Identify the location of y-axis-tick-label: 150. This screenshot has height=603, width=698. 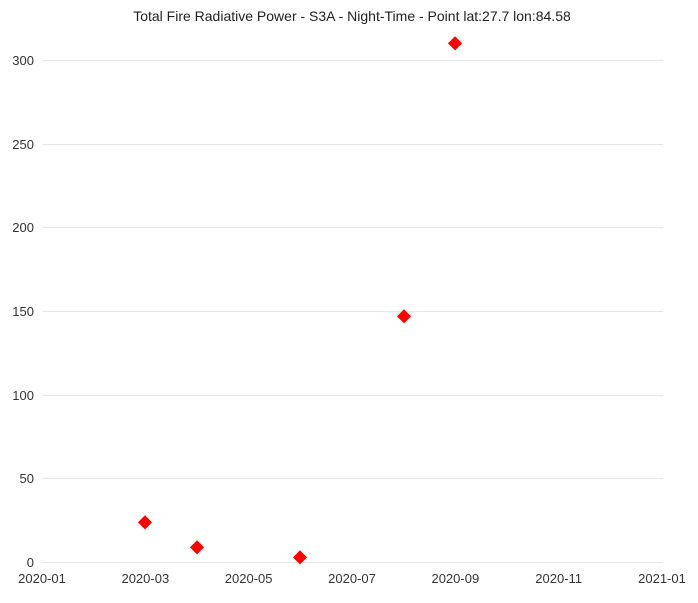
(23, 311).